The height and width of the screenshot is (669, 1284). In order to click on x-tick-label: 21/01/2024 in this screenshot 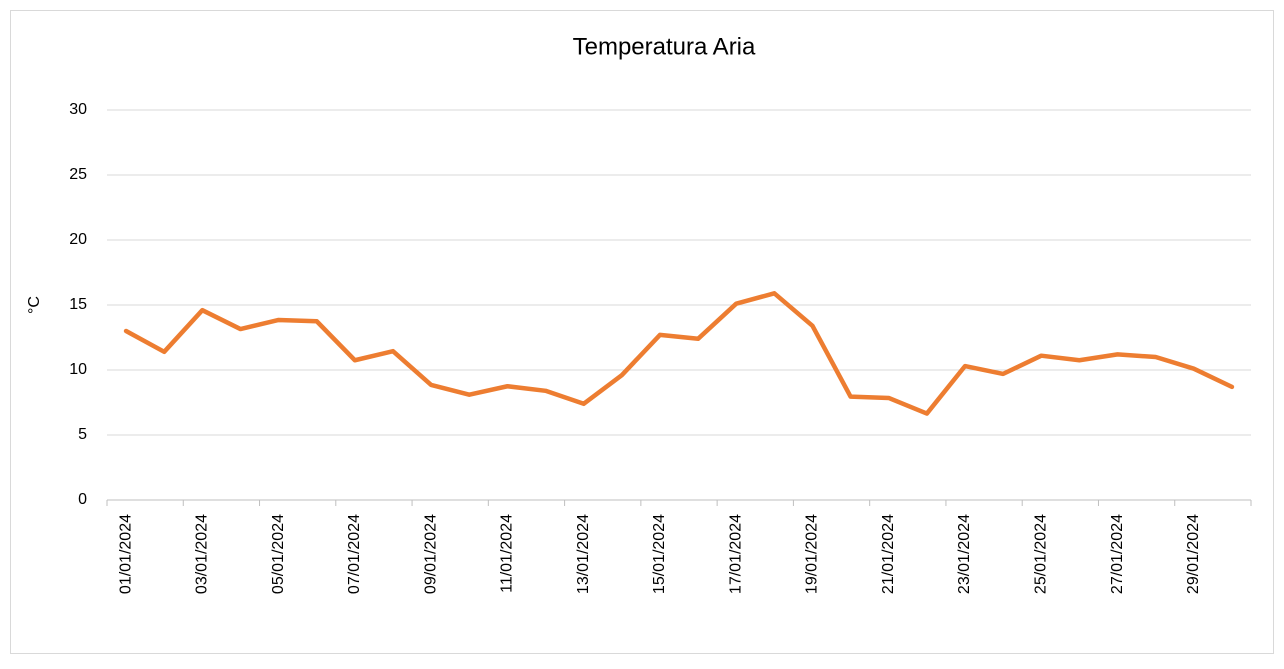, I will do `click(888, 554)`.